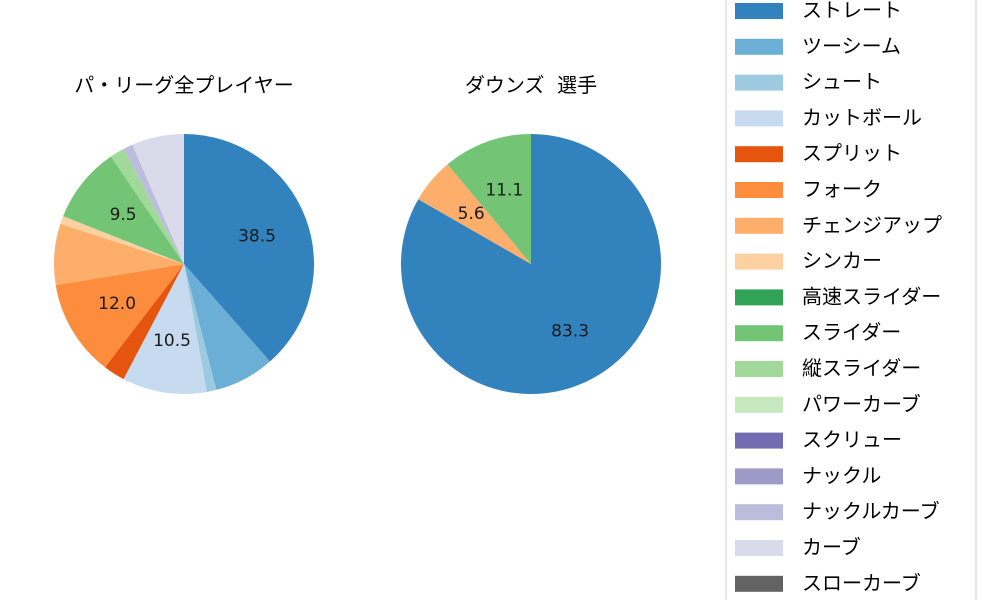  Describe the element at coordinates (841, 475) in the screenshot. I see `legend-label: ナックル` at that location.